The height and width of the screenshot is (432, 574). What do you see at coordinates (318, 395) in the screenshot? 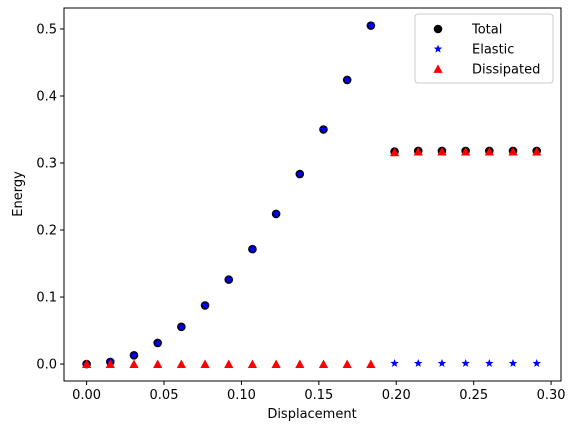
I see `x-tick-label: 0.15` at bounding box center [318, 395].